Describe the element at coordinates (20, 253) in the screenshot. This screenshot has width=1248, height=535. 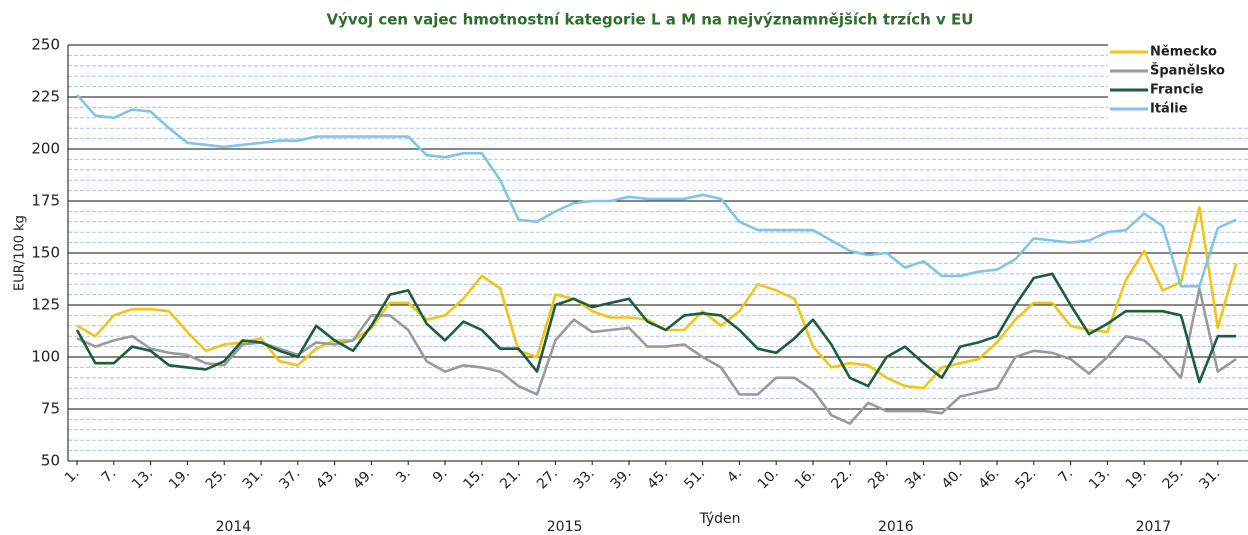
I see `y-axis-title: EUR/100 kg` at that location.